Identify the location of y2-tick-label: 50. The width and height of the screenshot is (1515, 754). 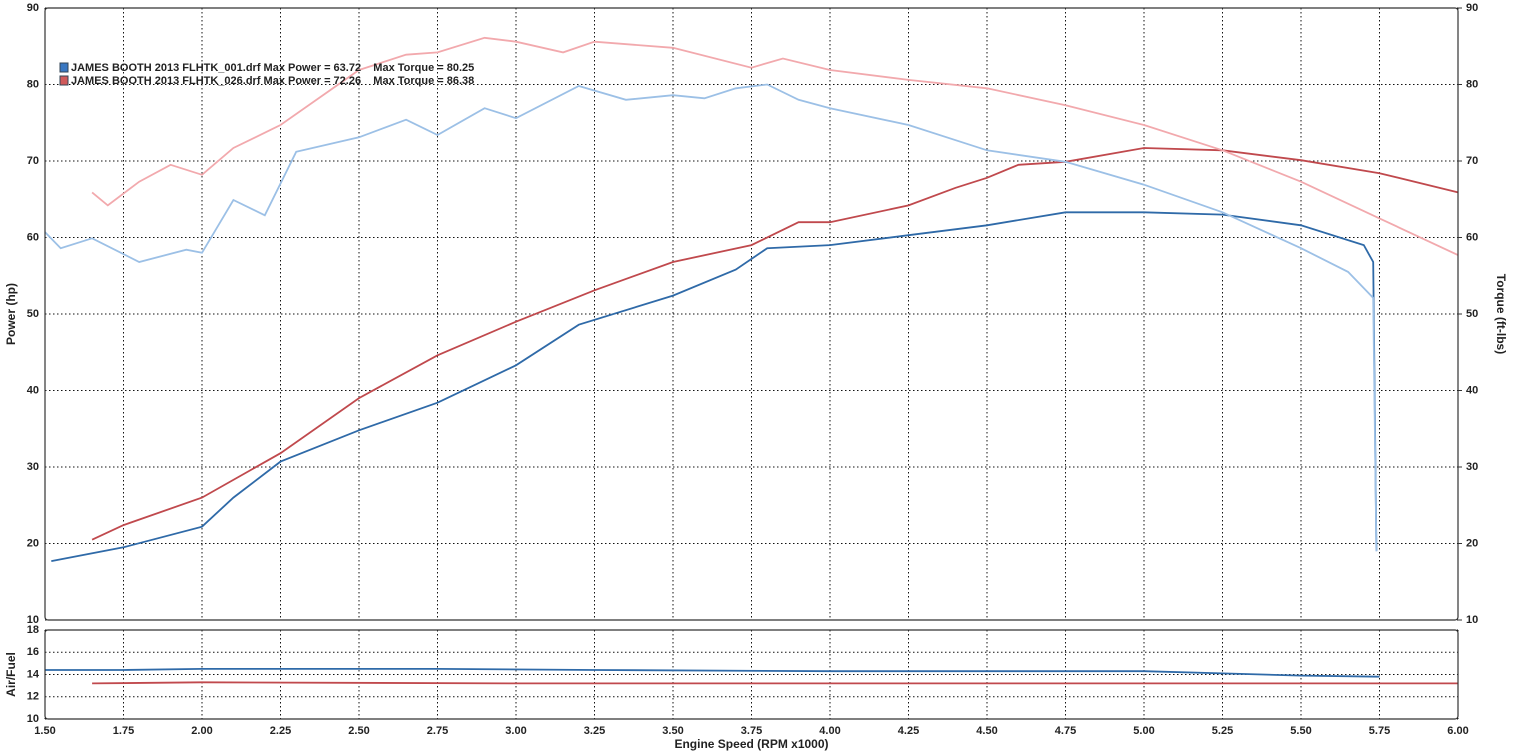
(1472, 314).